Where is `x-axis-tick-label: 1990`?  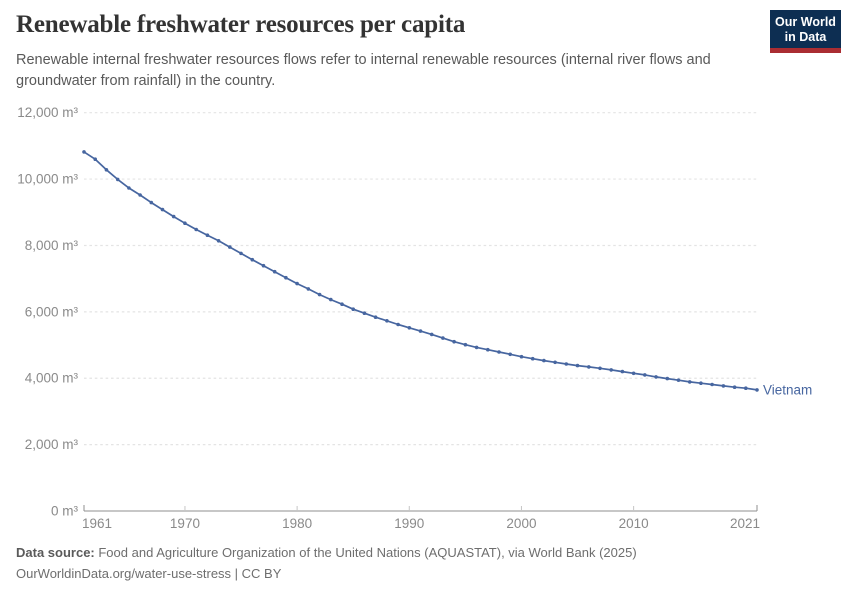
x-axis-tick-label: 1990 is located at coordinates (409, 523).